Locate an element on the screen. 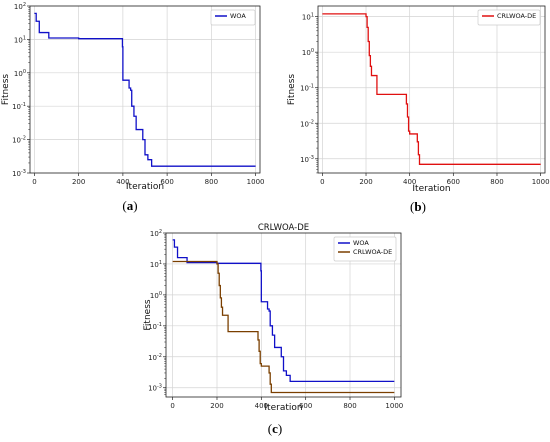 This screenshot has height=442, width=550. panel-caption: (b) is located at coordinates (418, 206).